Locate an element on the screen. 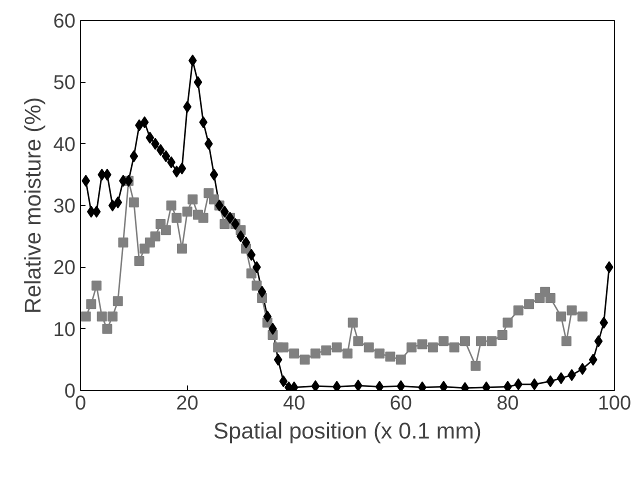 The width and height of the screenshot is (639, 480). y-tick-label: 20 is located at coordinates (64, 268).